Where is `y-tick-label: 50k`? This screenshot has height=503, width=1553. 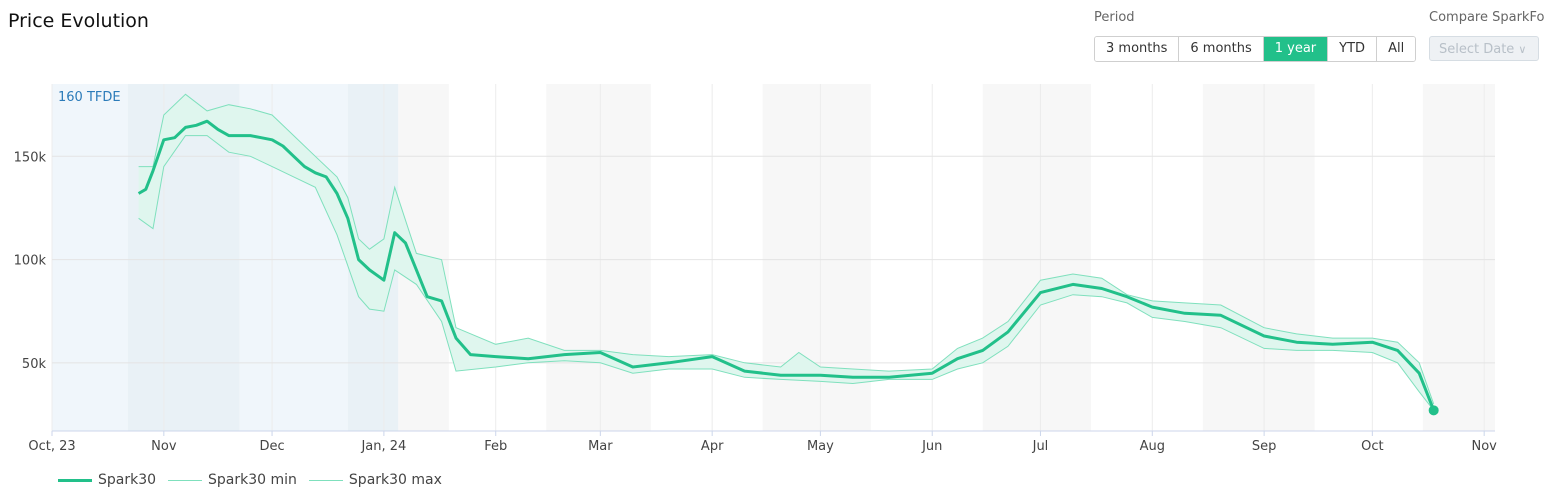 y-tick-label: 50k is located at coordinates (34, 364).